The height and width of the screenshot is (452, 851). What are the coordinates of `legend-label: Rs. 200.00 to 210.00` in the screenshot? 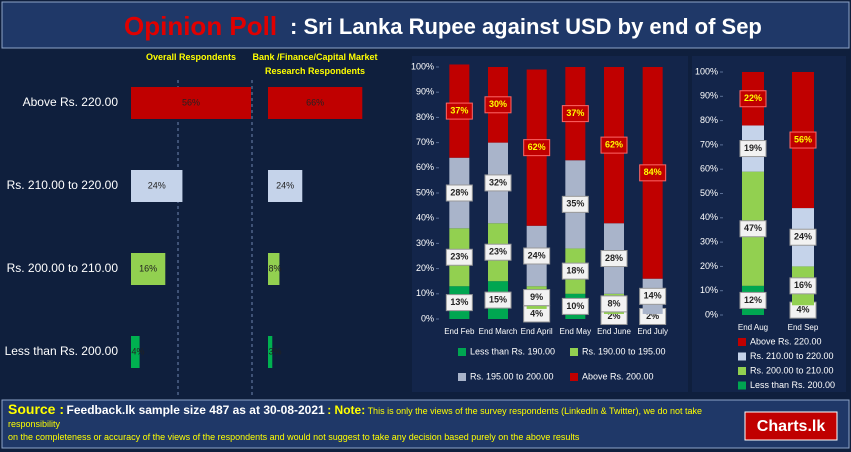 It's located at (792, 370).